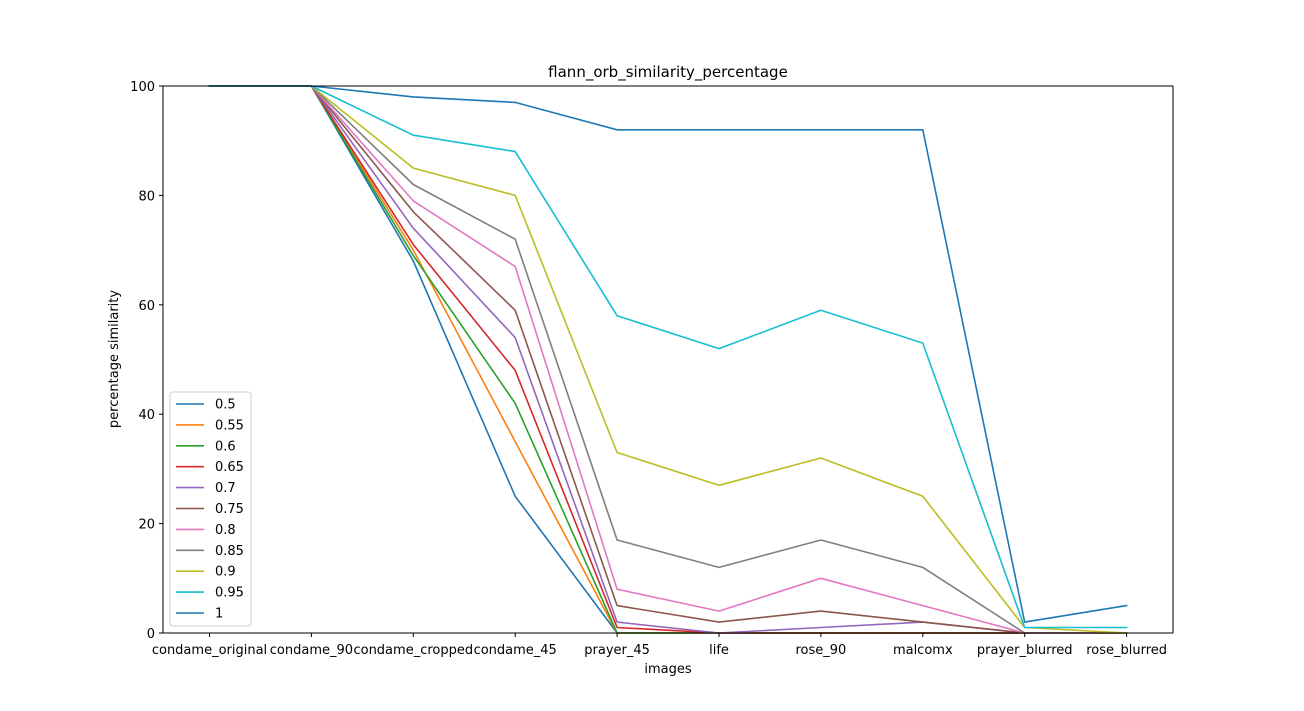  Describe the element at coordinates (146, 306) in the screenshot. I see `y-tick-label: 60` at that location.